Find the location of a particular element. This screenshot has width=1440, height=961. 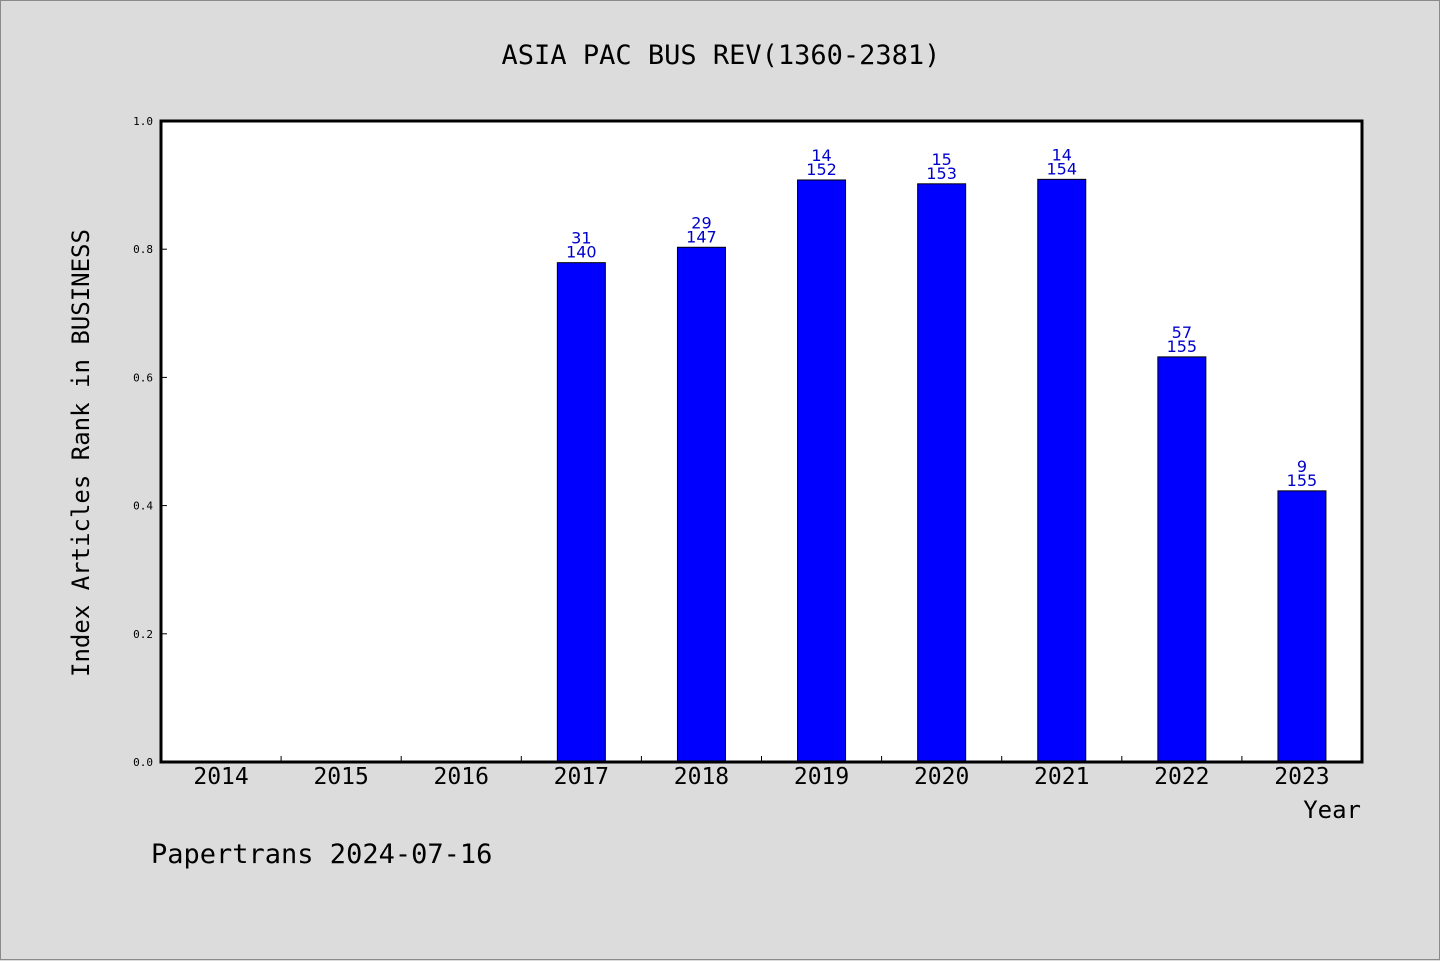

chart-title: ASIA PAC BUS REV(1360-2381) is located at coordinates (721, 55).